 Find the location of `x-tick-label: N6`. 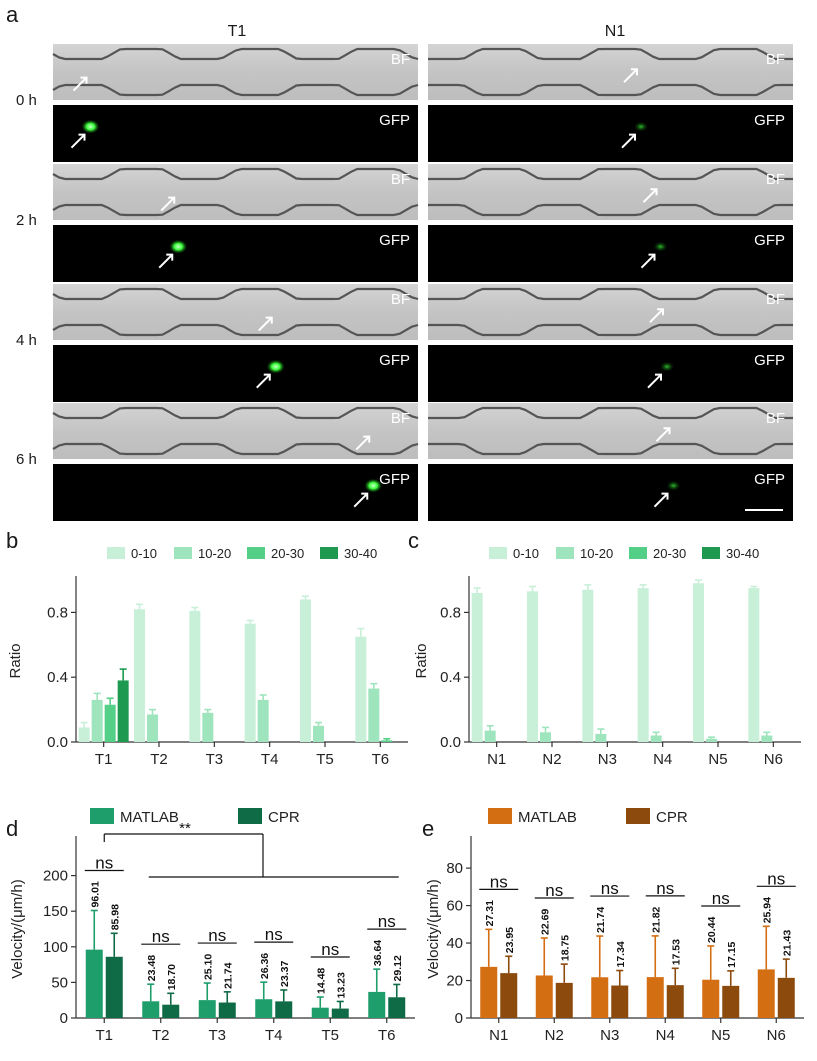

x-tick-label: N6 is located at coordinates (776, 1035).